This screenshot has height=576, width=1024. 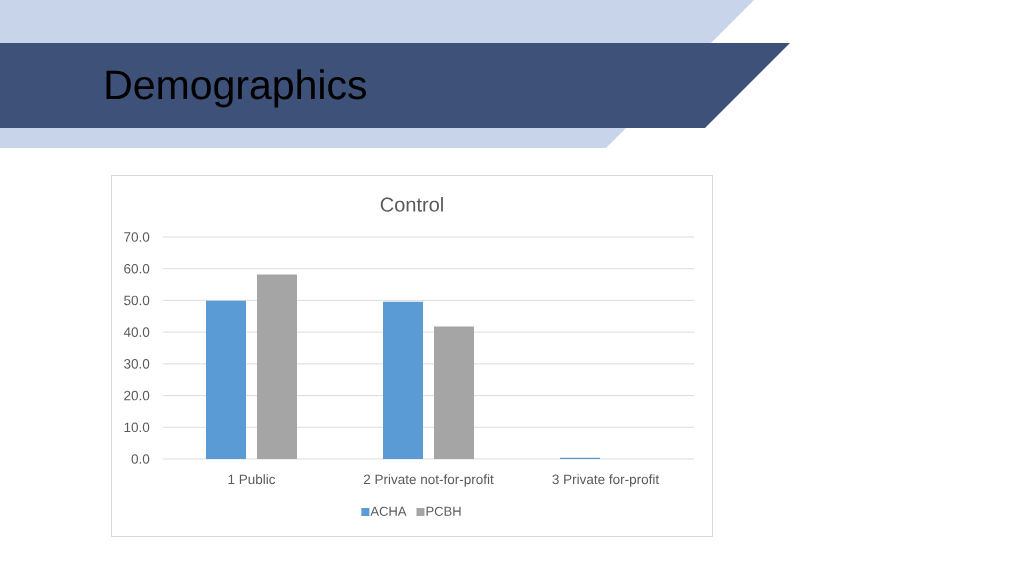 What do you see at coordinates (252, 479) in the screenshot?
I see `x-tick-label: 1 Public` at bounding box center [252, 479].